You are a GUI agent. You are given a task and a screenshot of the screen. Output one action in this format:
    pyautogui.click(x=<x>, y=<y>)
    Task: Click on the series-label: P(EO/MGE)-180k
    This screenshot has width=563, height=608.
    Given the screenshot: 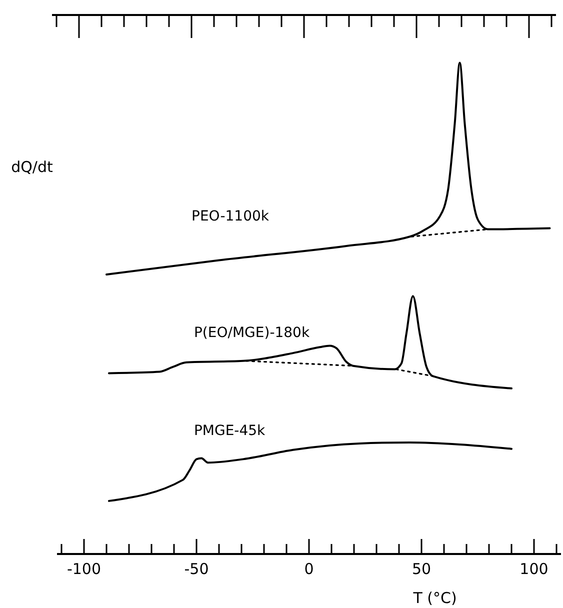 What is the action you would take?
    pyautogui.click(x=252, y=333)
    